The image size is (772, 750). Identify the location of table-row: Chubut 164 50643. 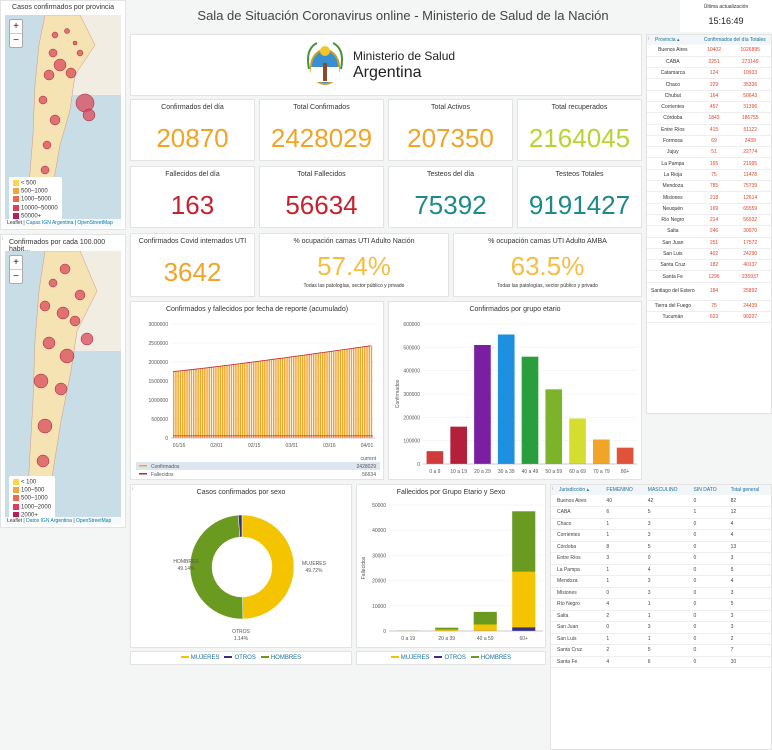
(709, 96).